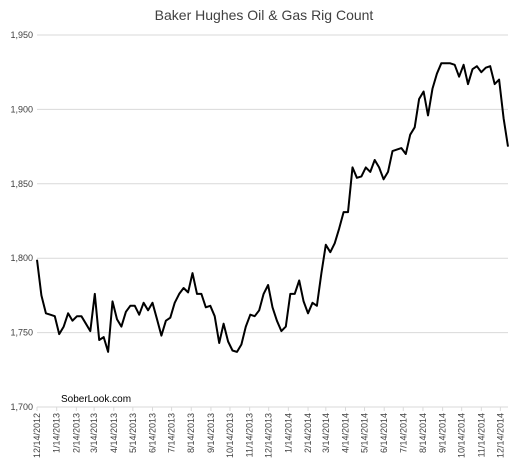 The width and height of the screenshot is (518, 475). I want to click on x-tick-label: 7/14/2014, so click(403, 433).